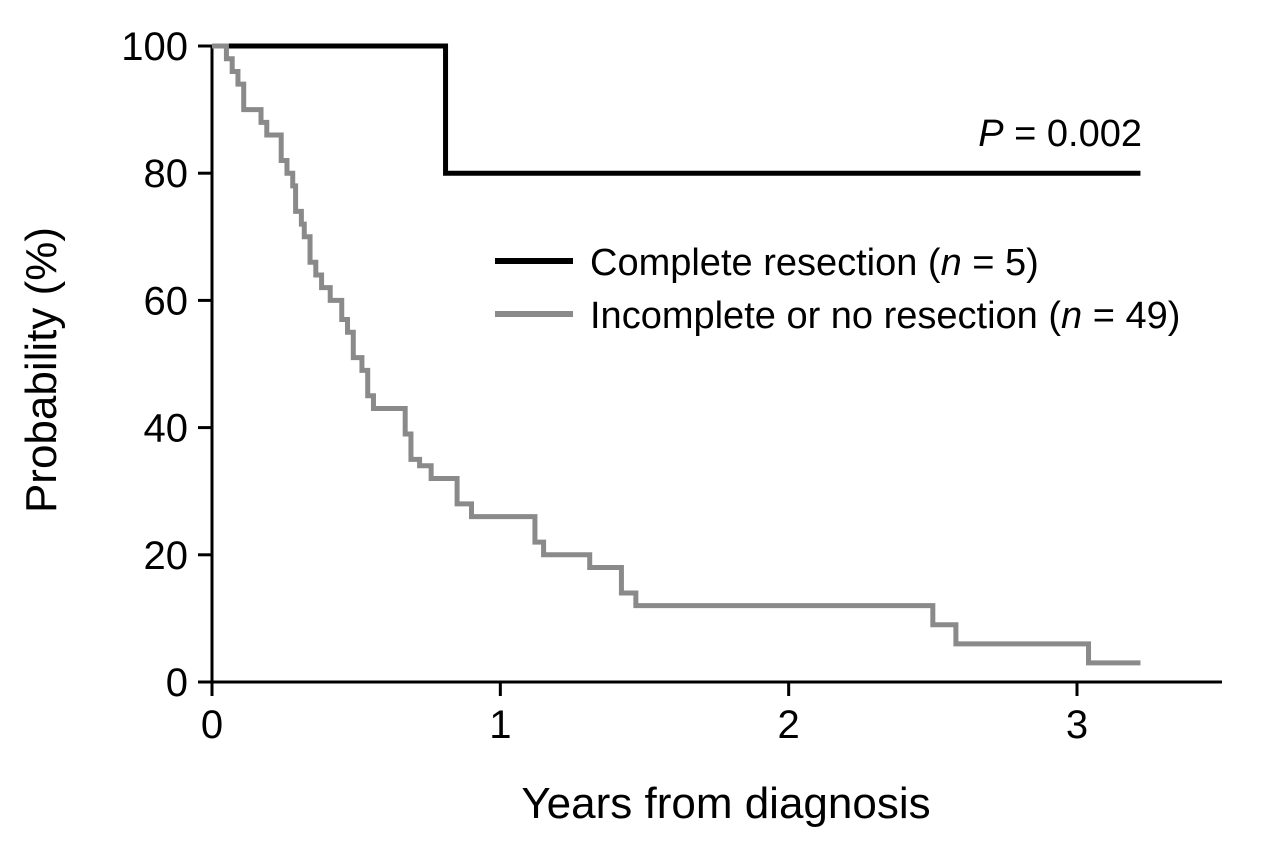 Image resolution: width=1272 pixels, height=857 pixels. What do you see at coordinates (41, 370) in the screenshot?
I see `y-axis-title: Probability (%)` at bounding box center [41, 370].